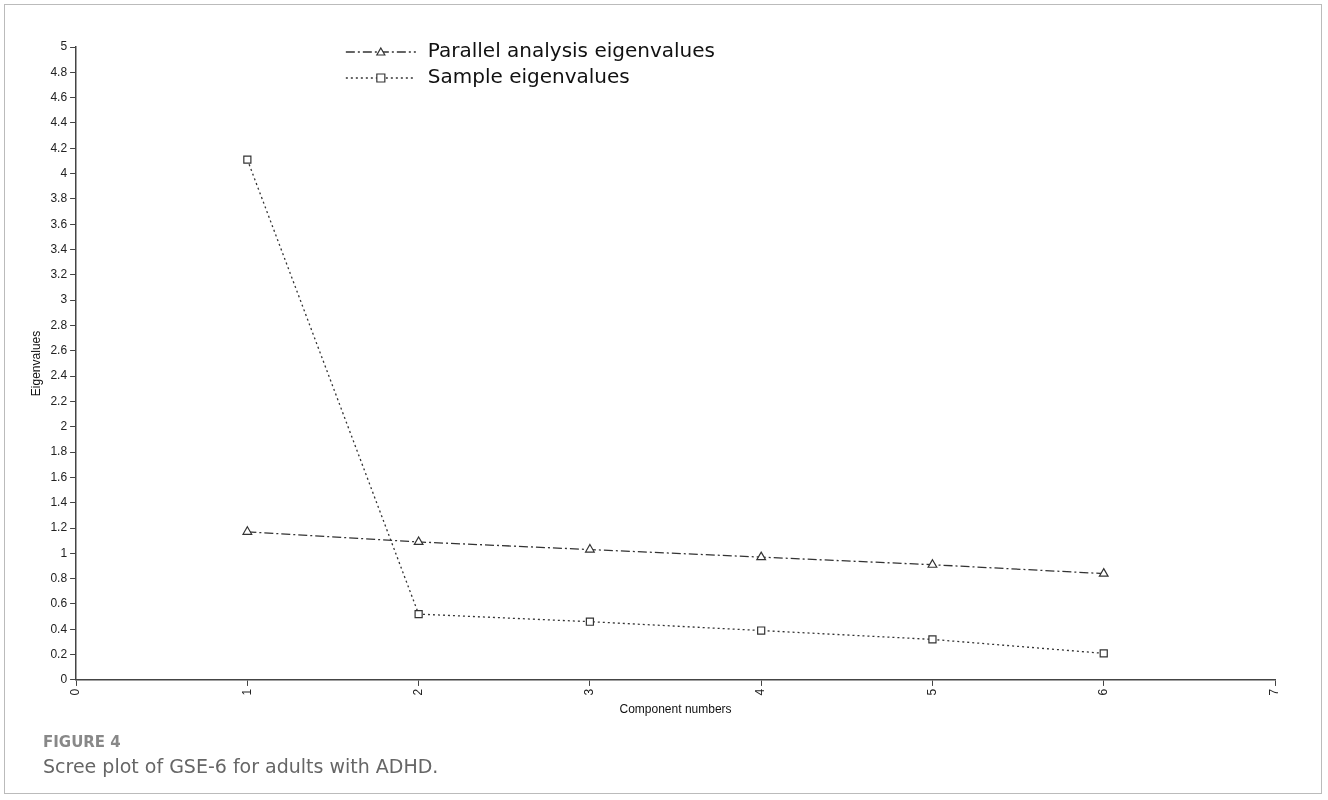 The image size is (1328, 800). I want to click on y-tick-label: 1.8, so click(59, 451).